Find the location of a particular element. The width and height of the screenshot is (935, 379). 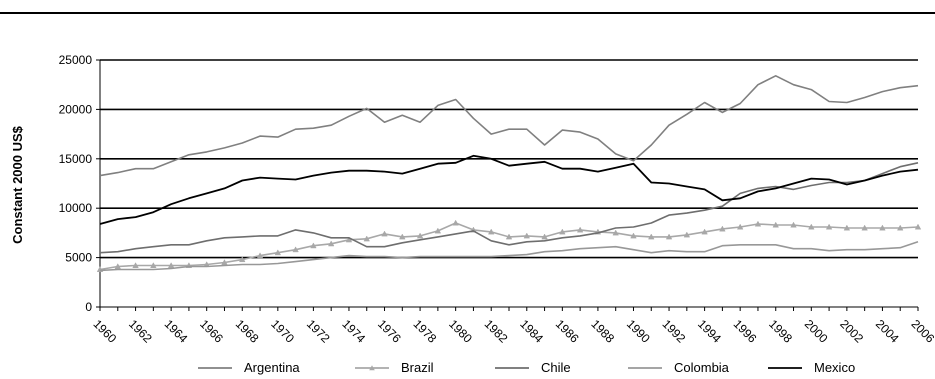

x-tick-label: 1978 is located at coordinates (425, 331).